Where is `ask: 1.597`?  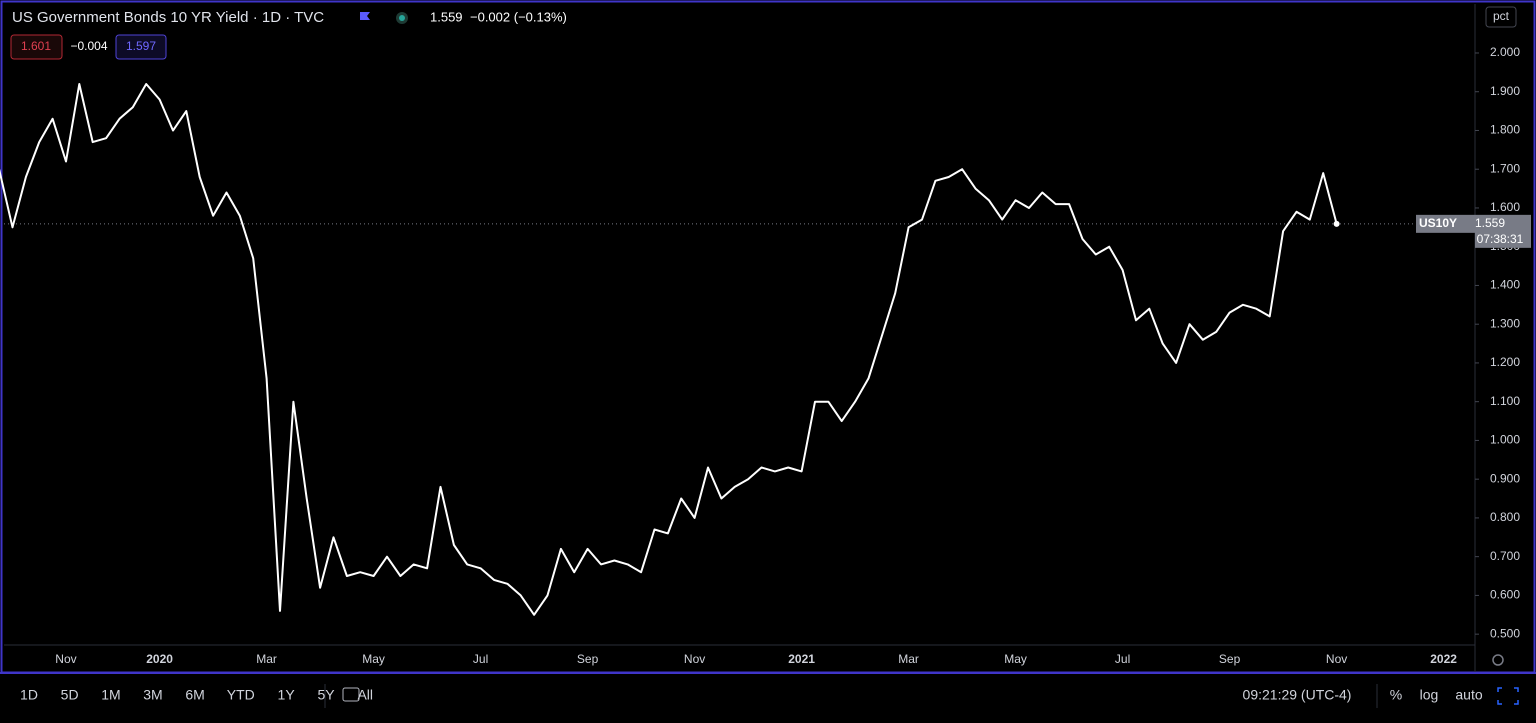 ask: 1.597 is located at coordinates (141, 46).